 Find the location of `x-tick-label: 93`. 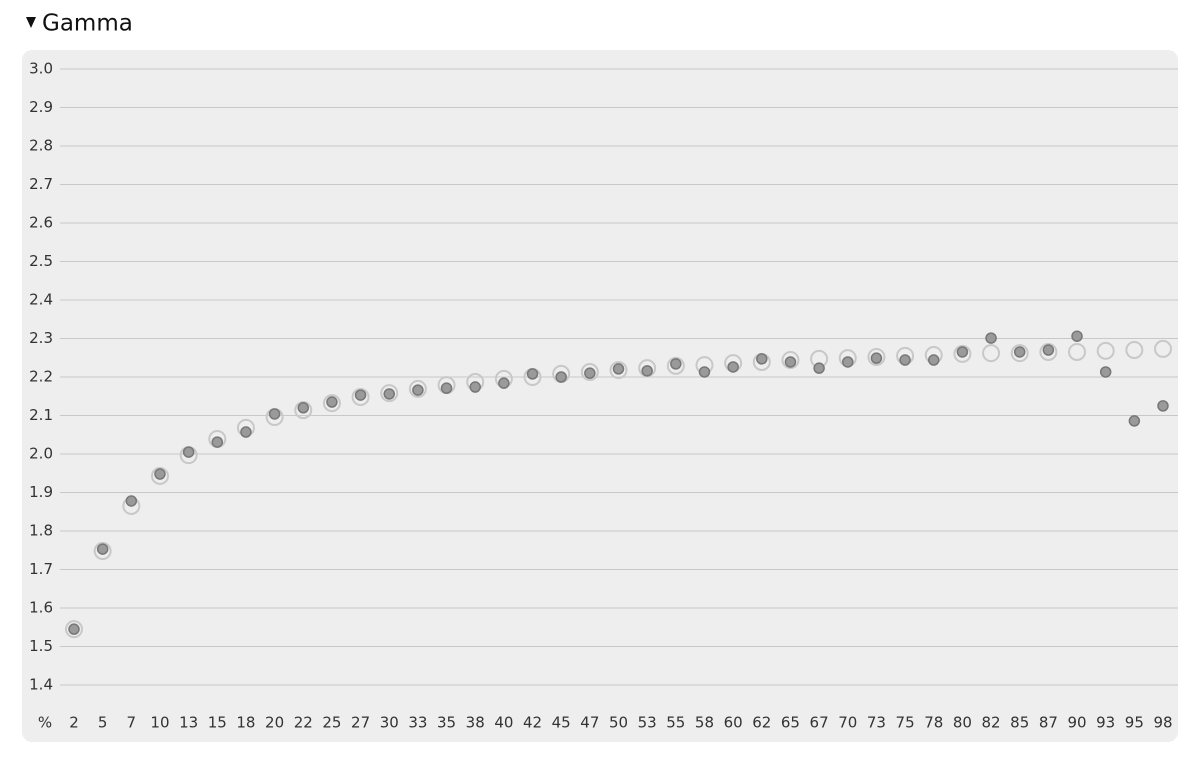

x-tick-label: 93 is located at coordinates (1105, 723).